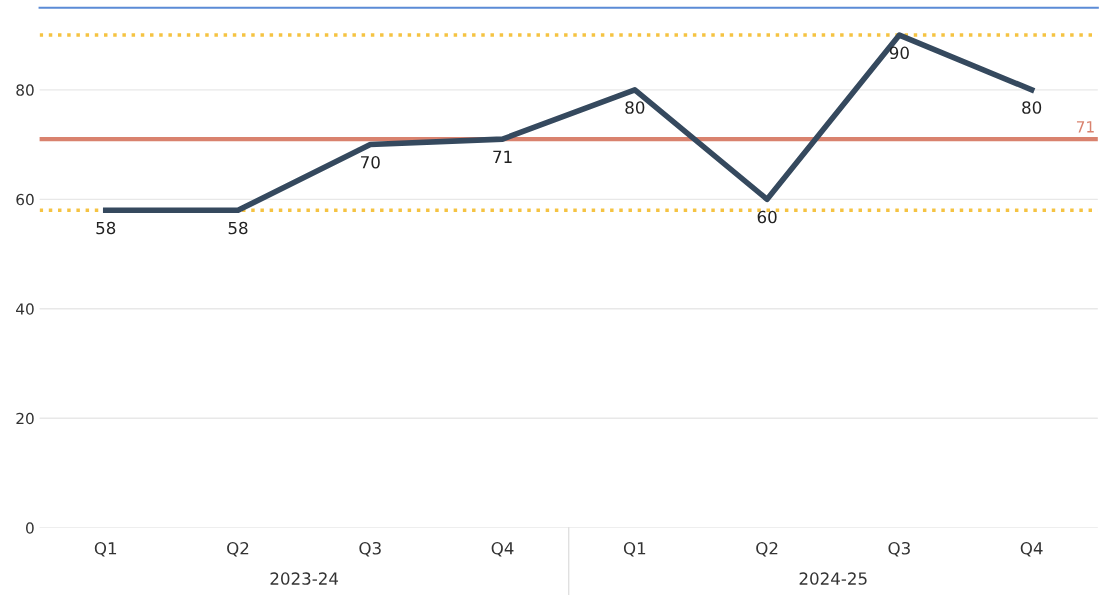 This screenshot has width=1100, height=595. I want to click on text: 2023-24, so click(304, 578).